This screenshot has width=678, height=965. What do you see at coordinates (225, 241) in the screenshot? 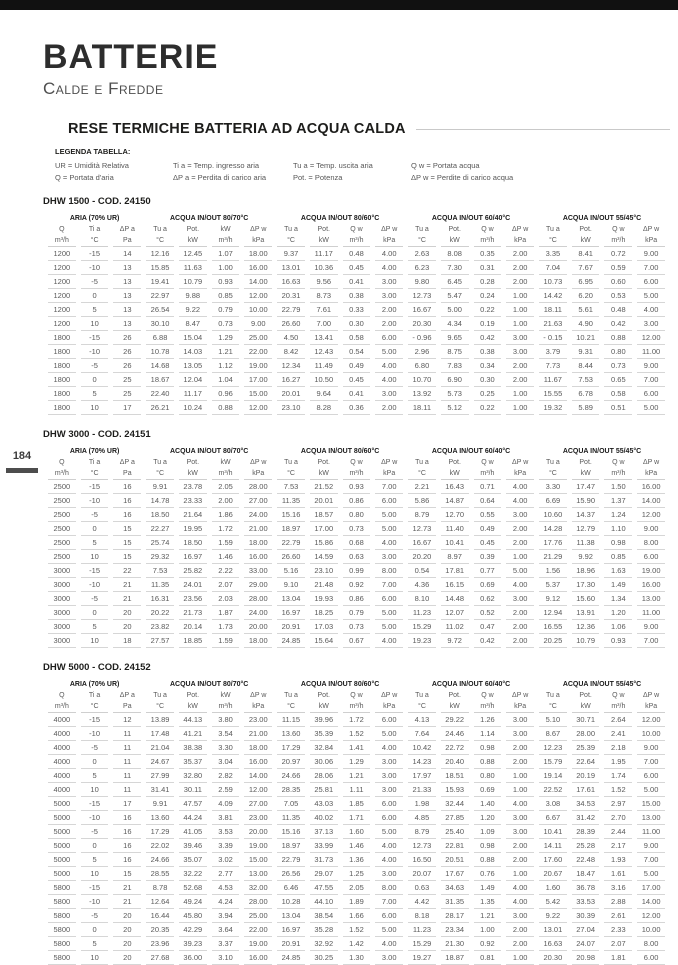
I see `unit-label: m³/h` at bounding box center [225, 241].